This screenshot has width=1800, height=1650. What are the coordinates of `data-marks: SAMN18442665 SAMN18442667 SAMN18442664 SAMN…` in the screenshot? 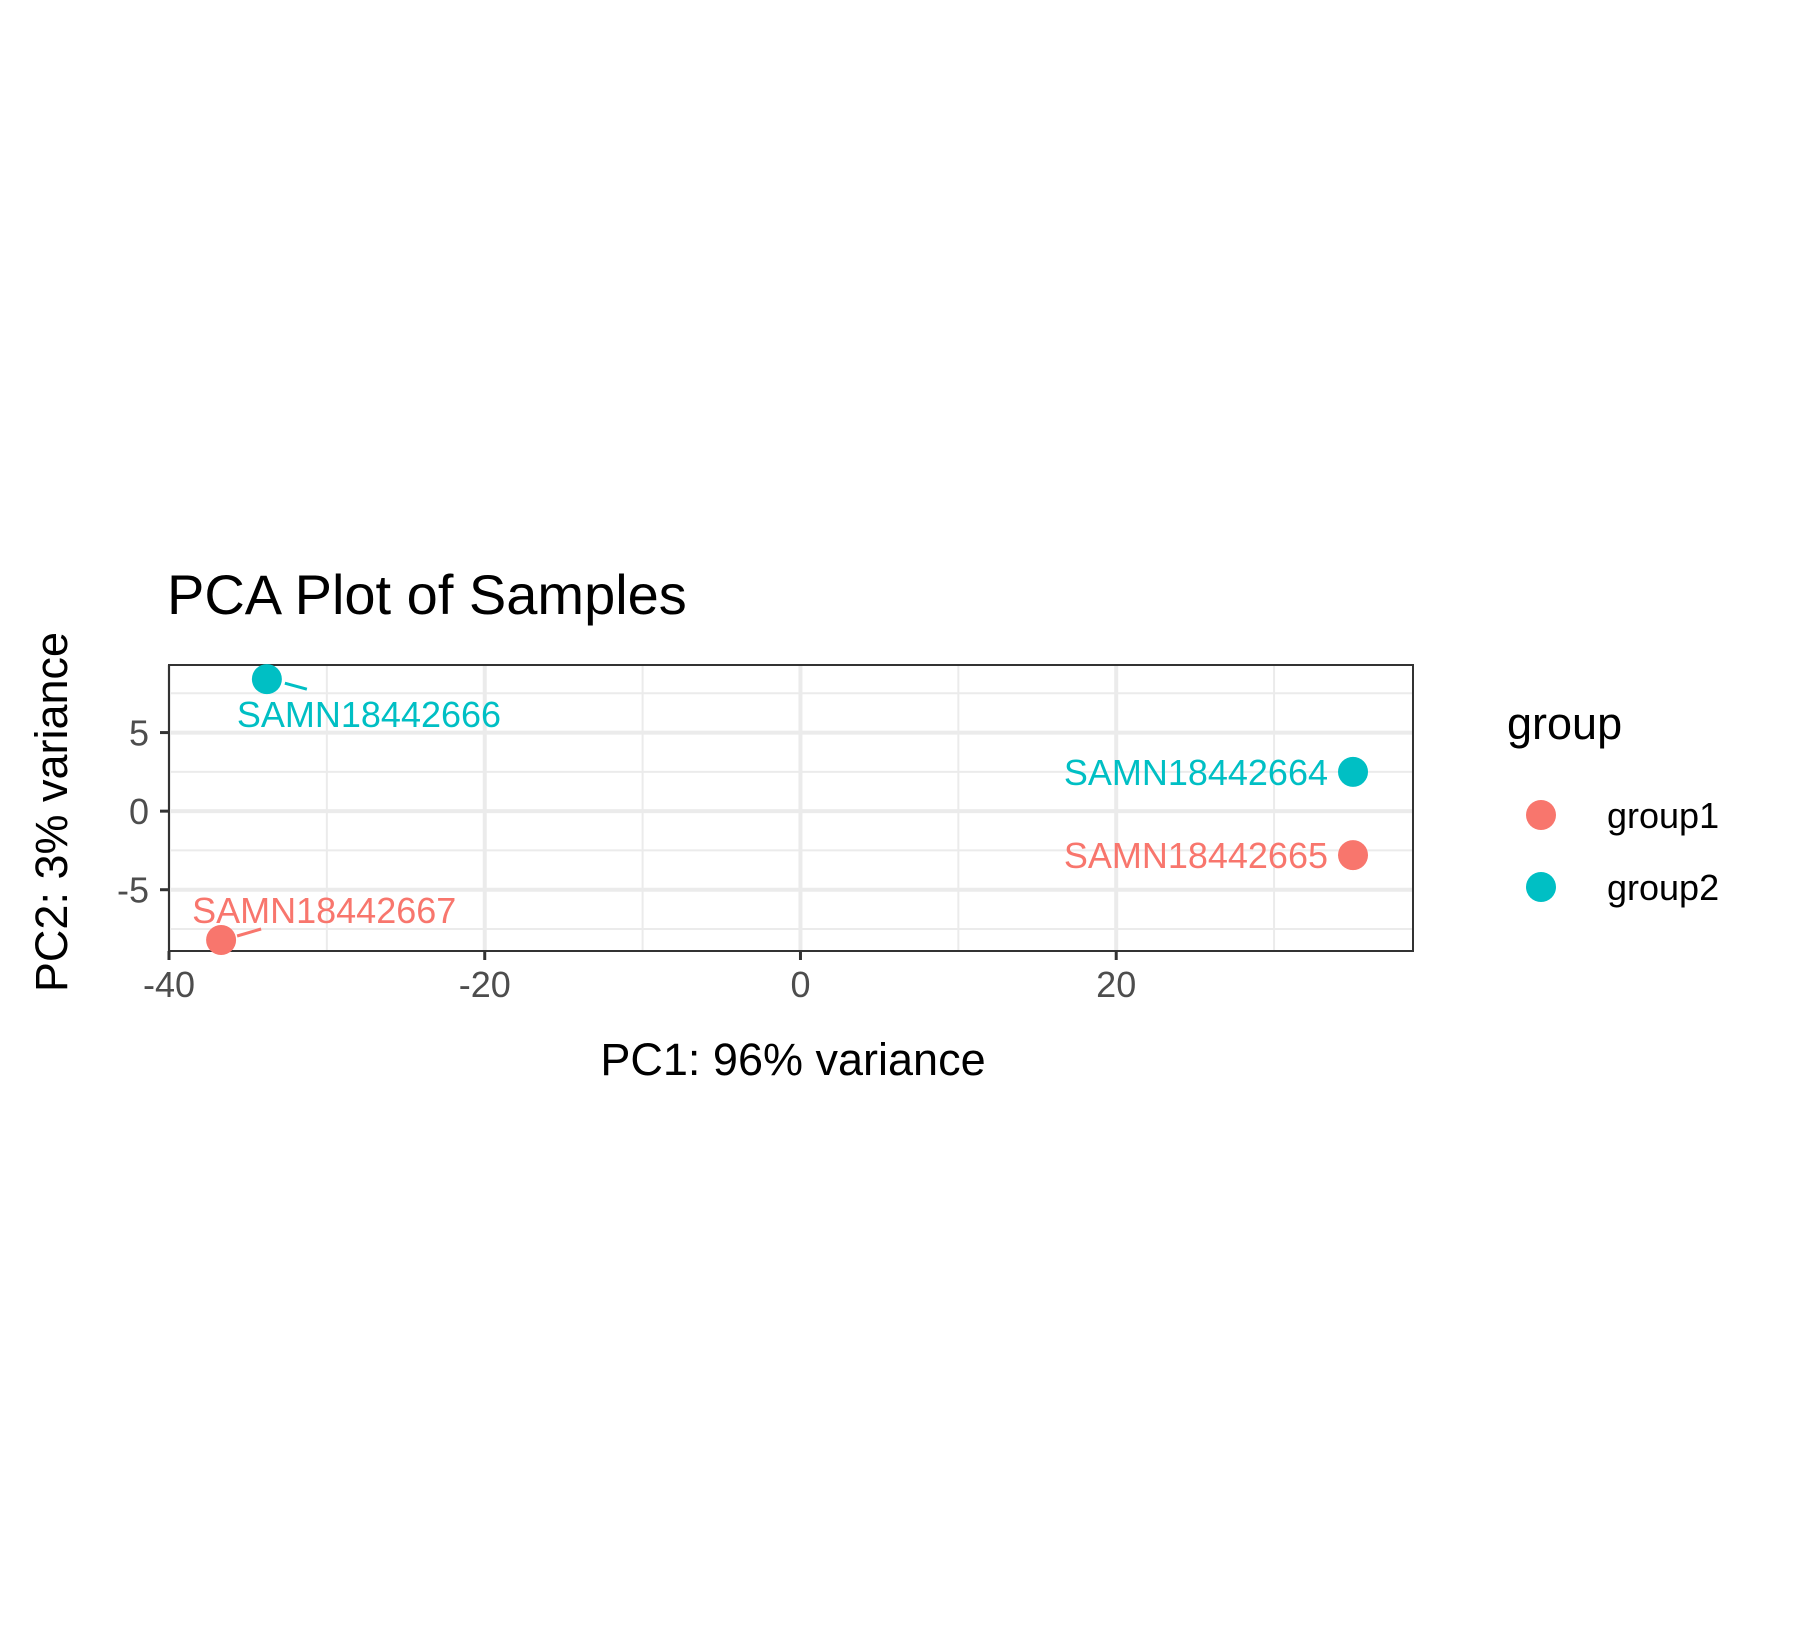 It's located at (780, 809).